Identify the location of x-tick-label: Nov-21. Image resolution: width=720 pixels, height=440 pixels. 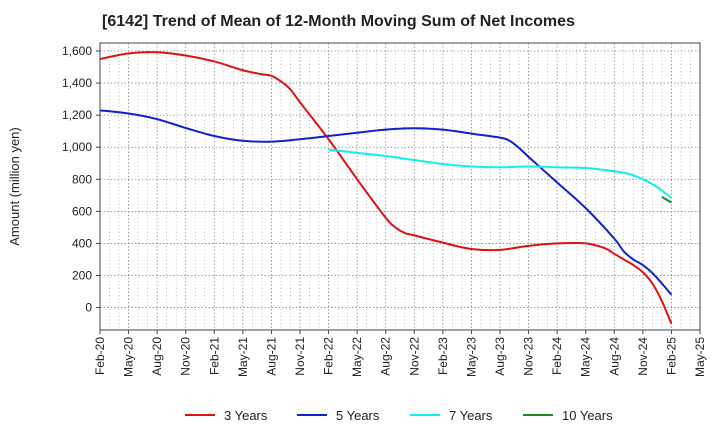
(300, 356).